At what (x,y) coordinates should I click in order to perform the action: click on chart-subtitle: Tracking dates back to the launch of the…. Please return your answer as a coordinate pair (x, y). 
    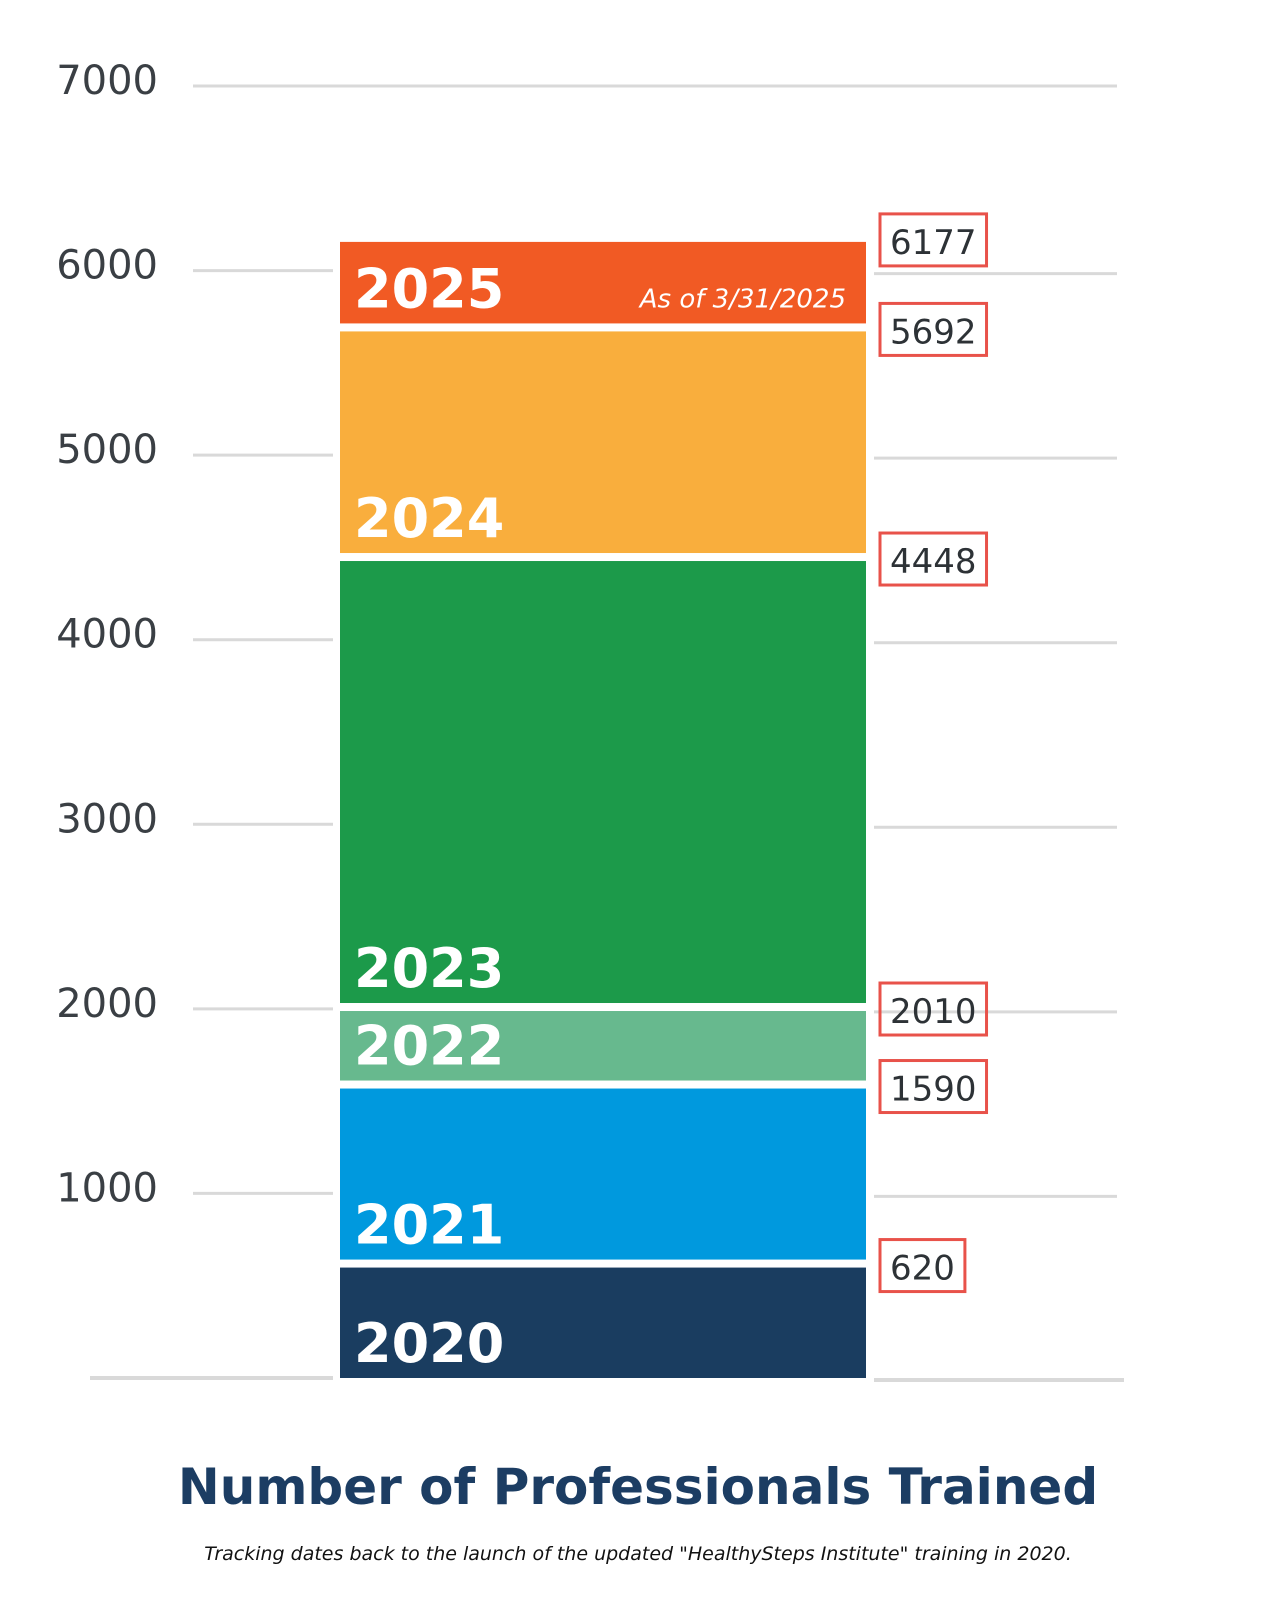
    Looking at the image, I should click on (638, 1554).